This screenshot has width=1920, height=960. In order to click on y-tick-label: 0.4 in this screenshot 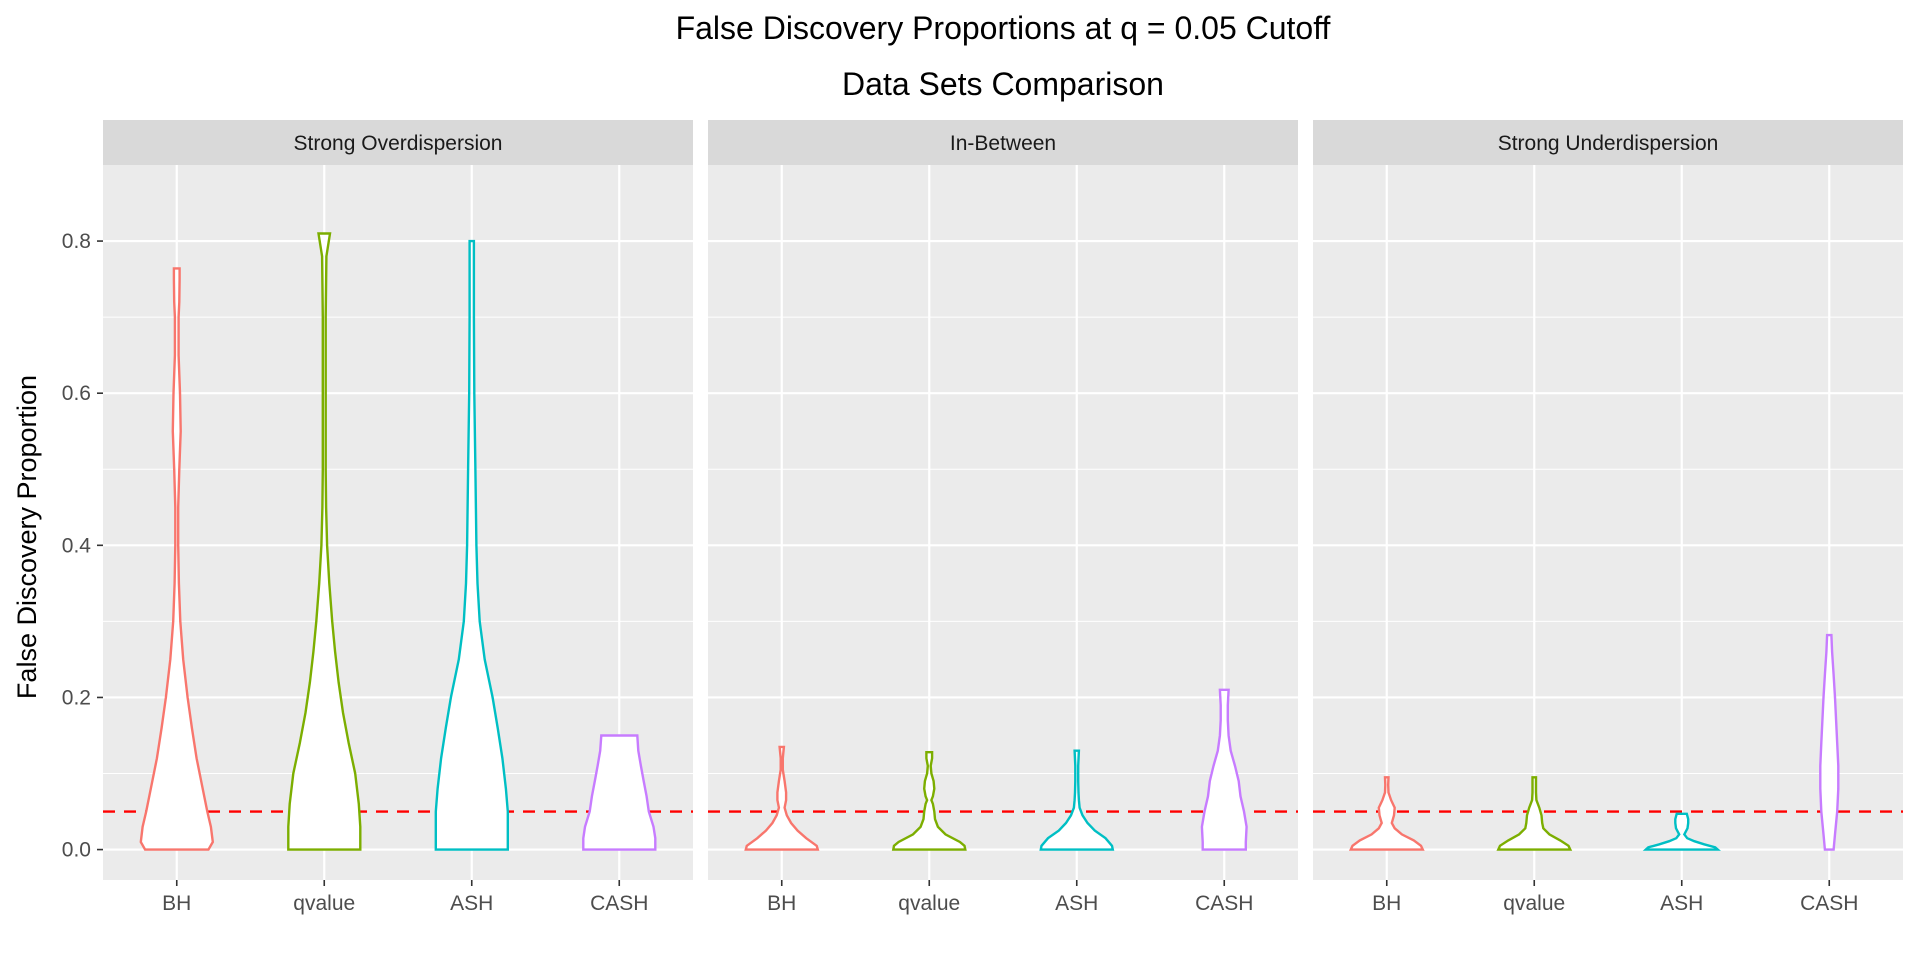, I will do `click(77, 545)`.